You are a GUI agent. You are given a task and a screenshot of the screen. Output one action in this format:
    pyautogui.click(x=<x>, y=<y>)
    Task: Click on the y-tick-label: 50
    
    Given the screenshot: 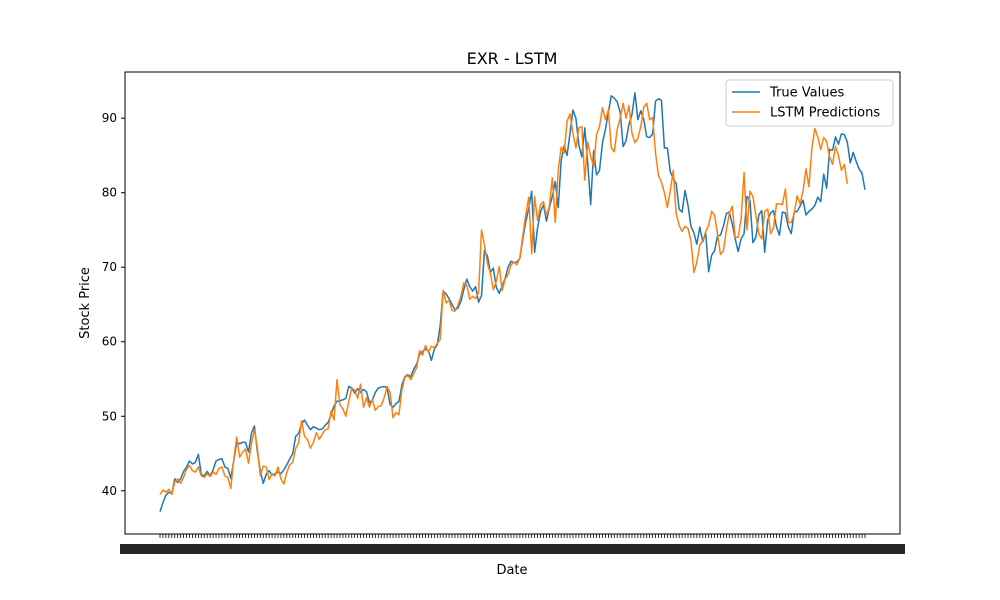 What is the action you would take?
    pyautogui.click(x=109, y=416)
    